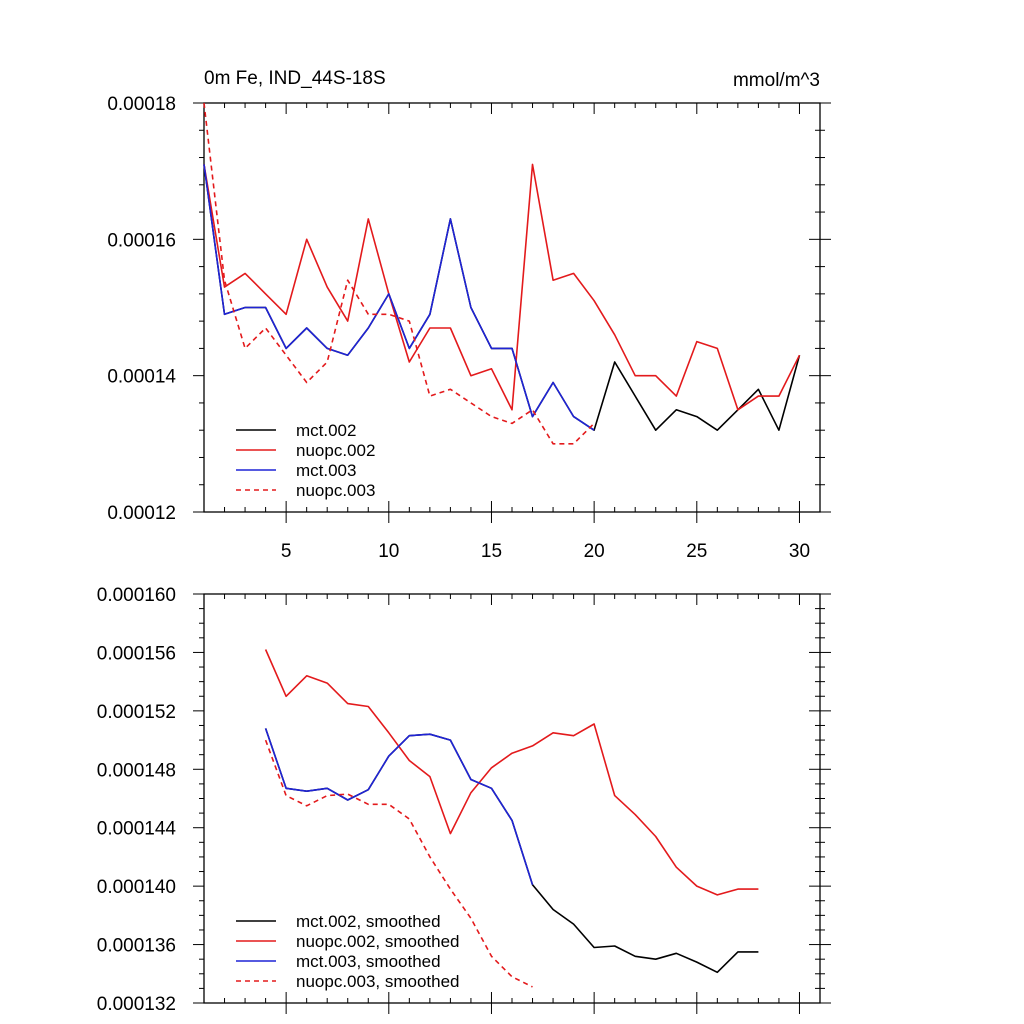 The height and width of the screenshot is (1024, 1024). I want to click on x-tick-label: 15, so click(491, 551).